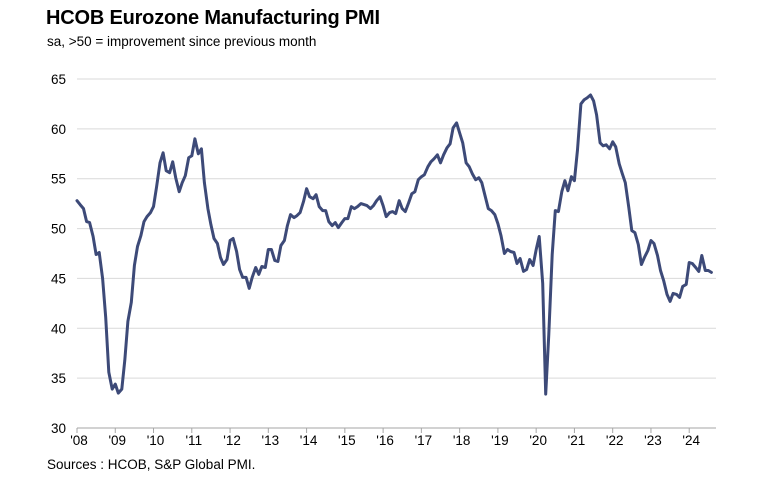  What do you see at coordinates (79, 440) in the screenshot?
I see `x-tick-label: '08` at bounding box center [79, 440].